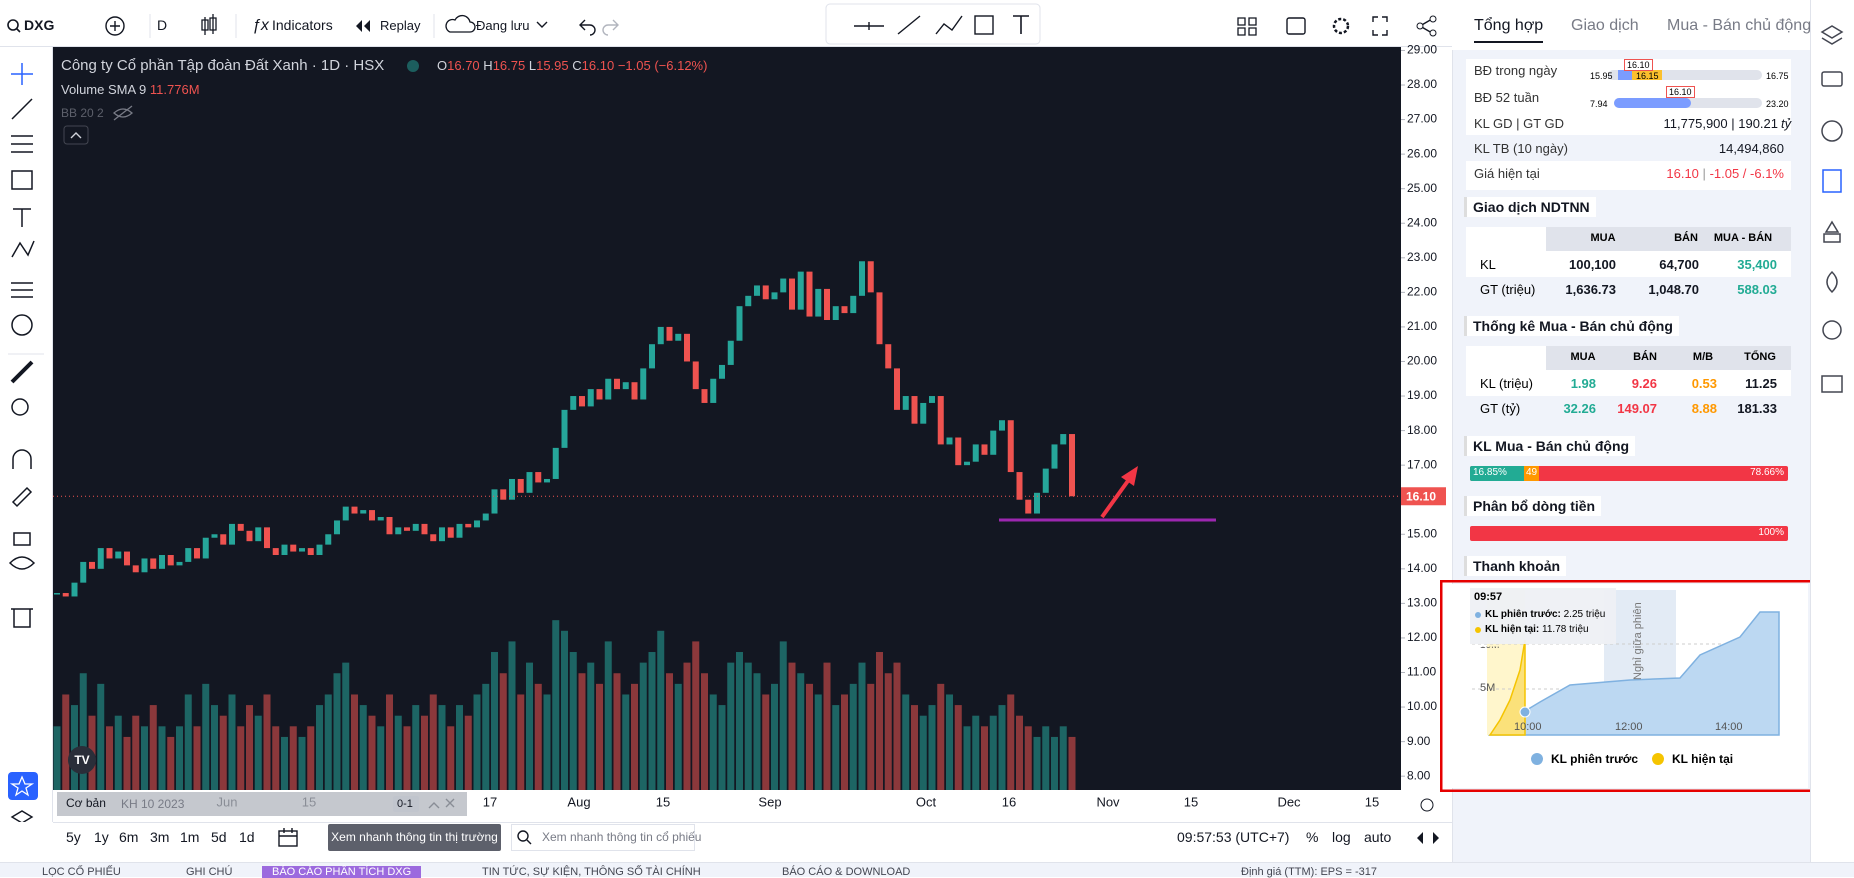 The width and height of the screenshot is (1854, 878). I want to click on legend-prev: KL phiên trước, so click(1595, 759).